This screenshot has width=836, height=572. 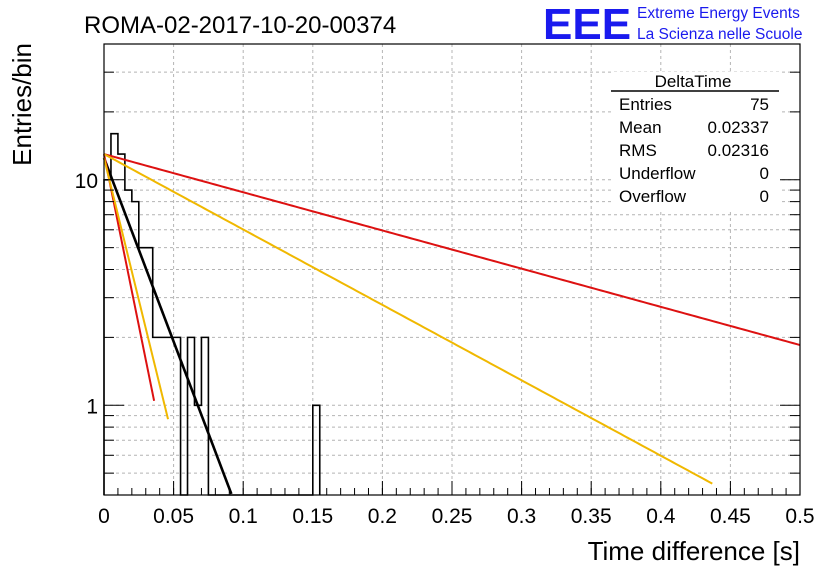 What do you see at coordinates (657, 173) in the screenshot?
I see `stats-label-underflow: Underflow` at bounding box center [657, 173].